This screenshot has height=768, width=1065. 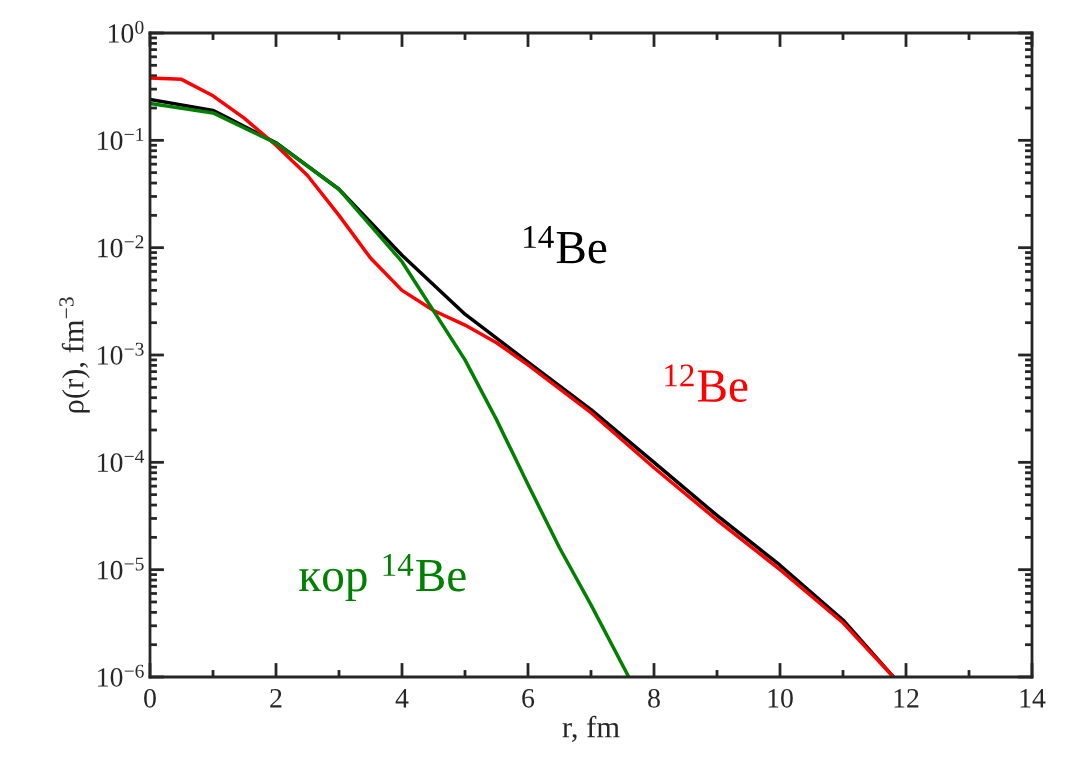 What do you see at coordinates (1033, 698) in the screenshot?
I see `x-tick-label: 14` at bounding box center [1033, 698].